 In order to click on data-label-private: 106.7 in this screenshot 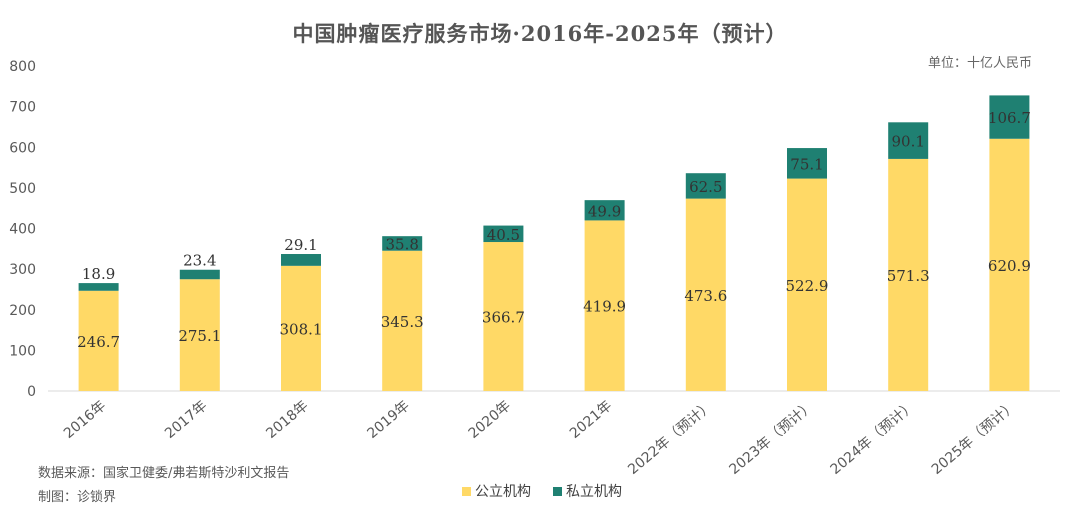, I will do `click(1009, 118)`.